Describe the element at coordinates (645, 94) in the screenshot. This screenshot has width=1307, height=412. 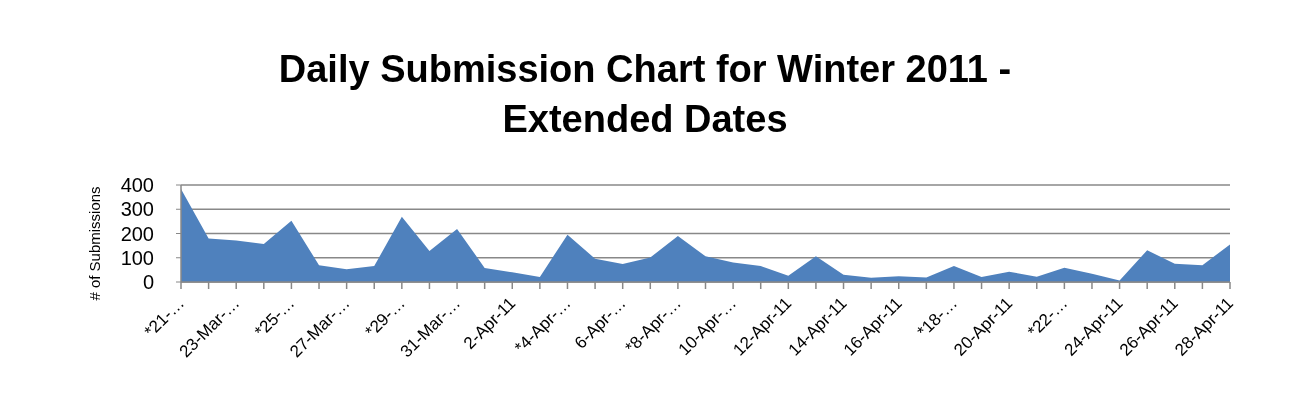
I see `chart-title: Daily Submission Chart for Winter 2011 - Extended Dates` at that location.